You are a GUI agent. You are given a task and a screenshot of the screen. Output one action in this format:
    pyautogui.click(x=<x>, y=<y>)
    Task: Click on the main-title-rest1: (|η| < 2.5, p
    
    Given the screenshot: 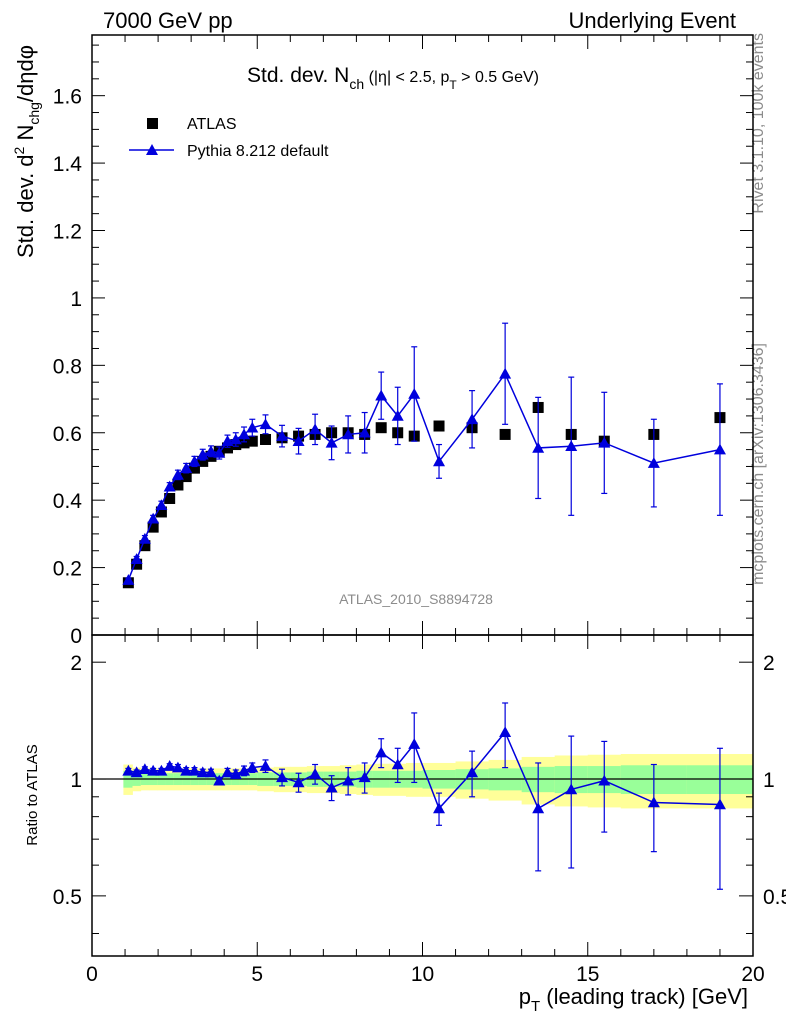 What is the action you would take?
    pyautogui.click(x=406, y=77)
    